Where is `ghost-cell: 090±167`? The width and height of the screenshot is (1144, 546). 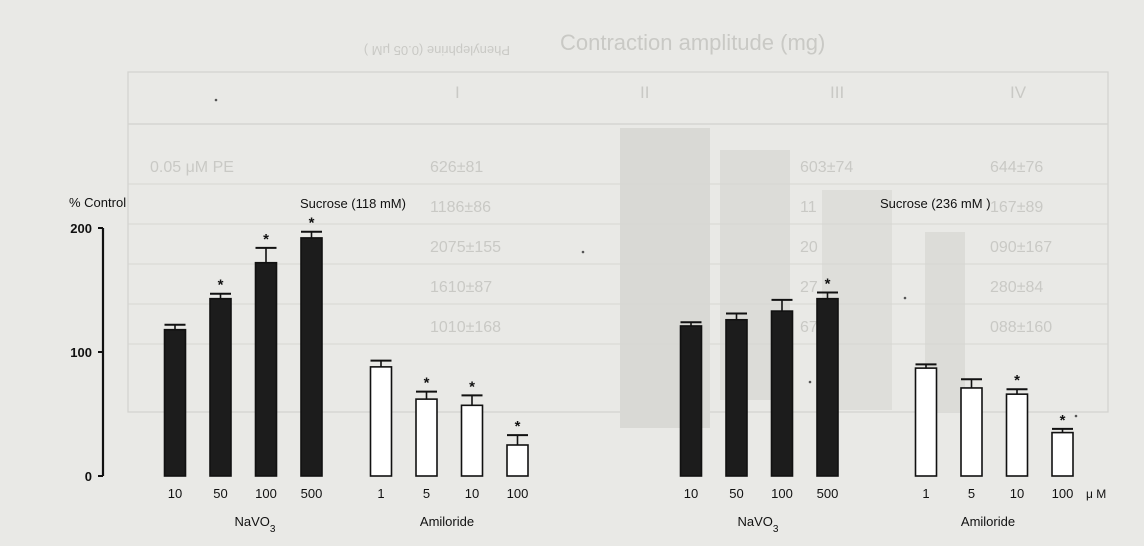 ghost-cell: 090±167 is located at coordinates (1021, 247).